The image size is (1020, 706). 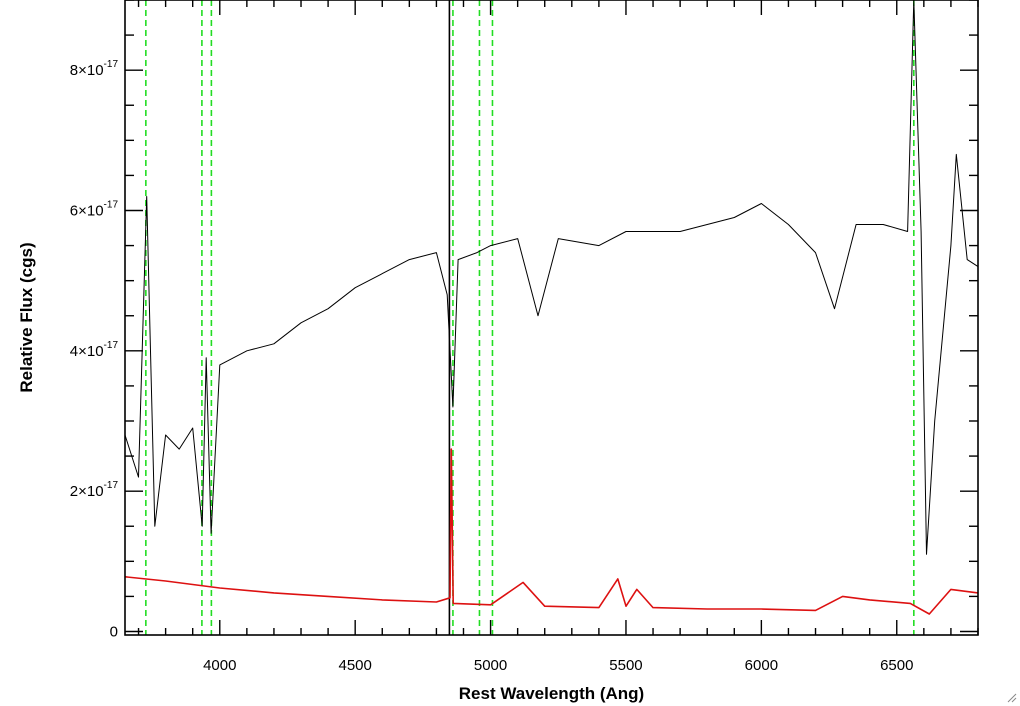 What do you see at coordinates (551, 693) in the screenshot?
I see `x-axis-title: Rest Wavelength (Ang)` at bounding box center [551, 693].